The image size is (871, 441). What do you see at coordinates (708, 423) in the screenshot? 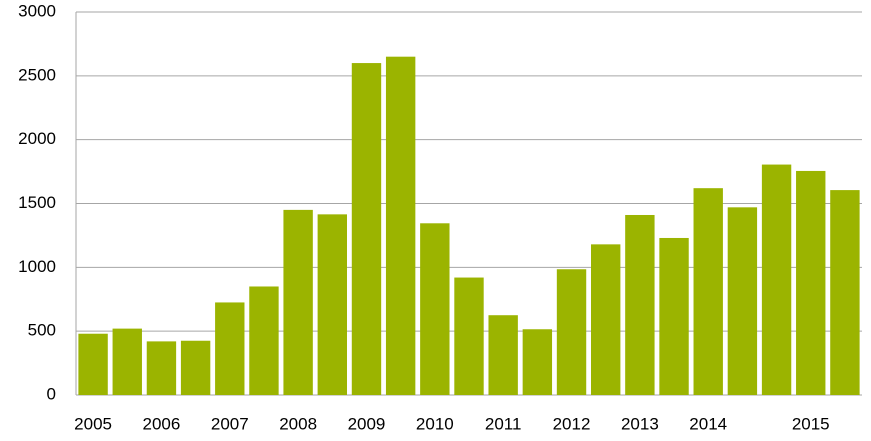
I see `x-tick-label: 2014` at bounding box center [708, 423].